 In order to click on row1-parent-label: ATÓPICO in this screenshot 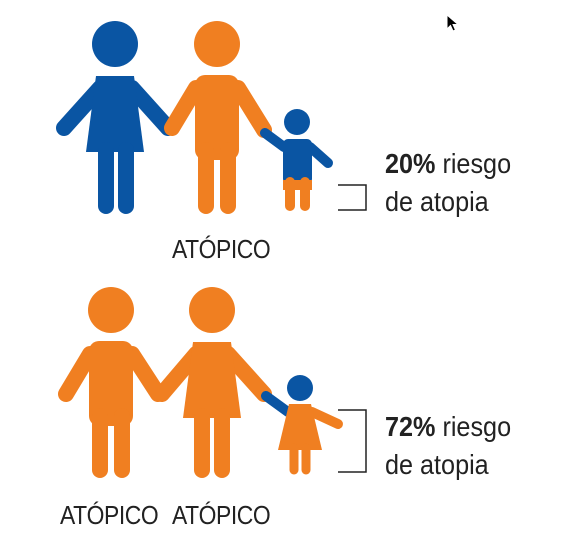, I will do `click(221, 249)`.